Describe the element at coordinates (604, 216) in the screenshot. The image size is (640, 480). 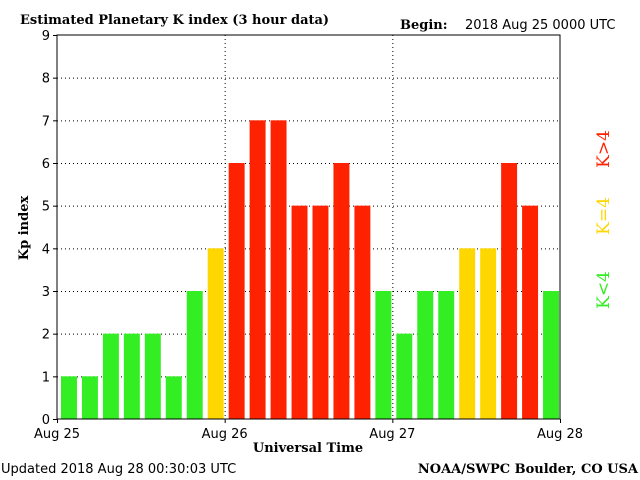
I see `legend-mid: K=4` at that location.